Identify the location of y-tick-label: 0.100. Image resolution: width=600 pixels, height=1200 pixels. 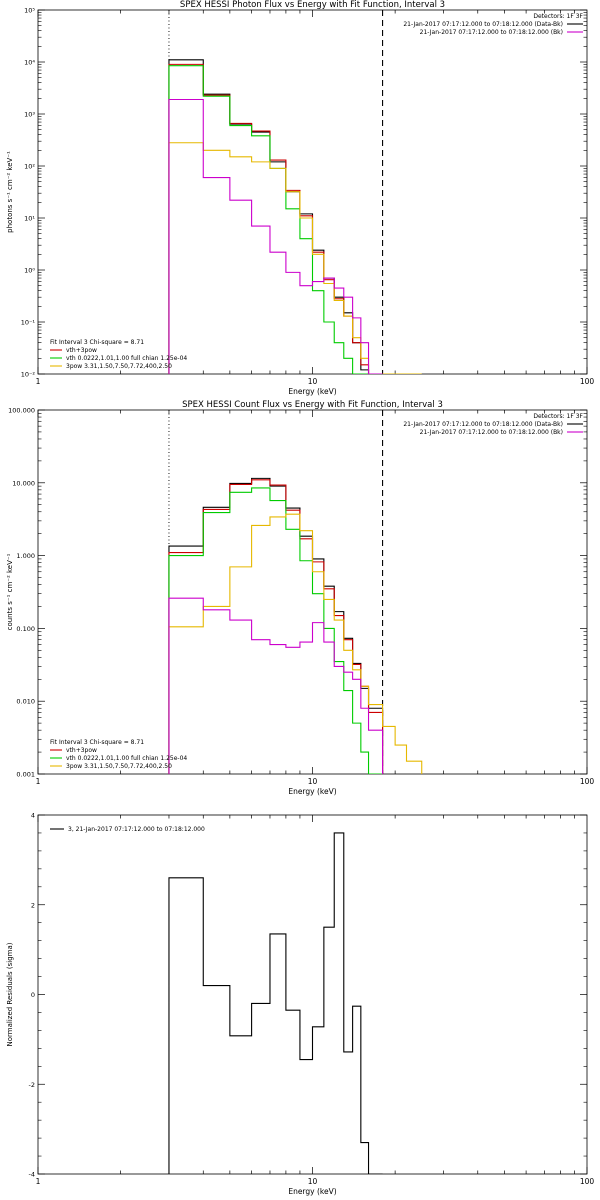
(25, 629).